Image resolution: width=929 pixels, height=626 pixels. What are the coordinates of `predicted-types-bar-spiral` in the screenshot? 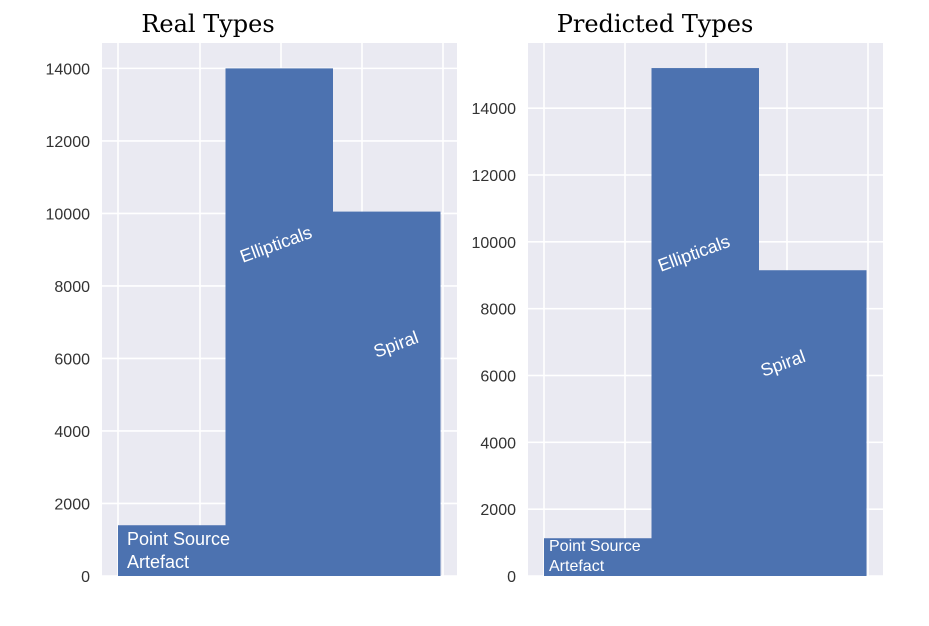 It's located at (813, 423).